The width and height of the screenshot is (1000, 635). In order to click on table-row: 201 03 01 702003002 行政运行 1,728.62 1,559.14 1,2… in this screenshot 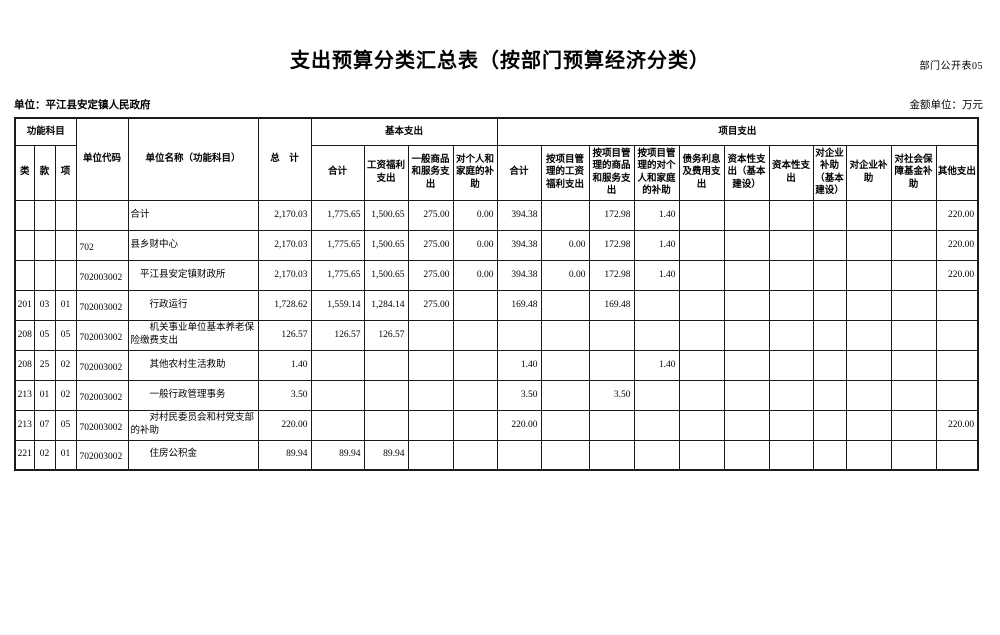, I will do `click(496, 305)`.